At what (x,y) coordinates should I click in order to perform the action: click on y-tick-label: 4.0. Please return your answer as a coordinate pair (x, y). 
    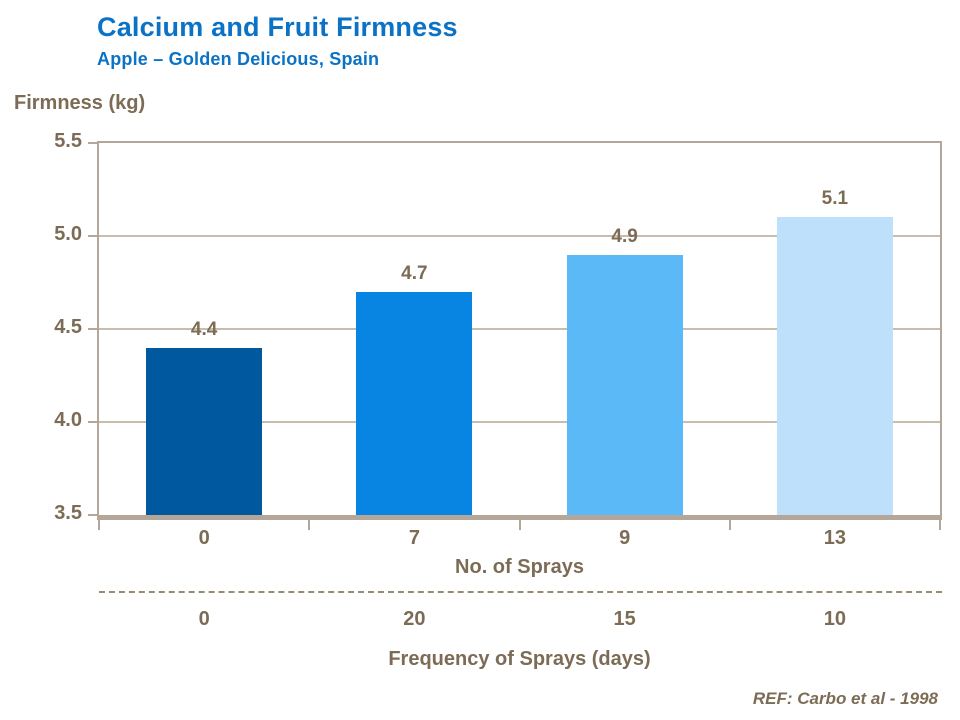
    Looking at the image, I should click on (68, 420).